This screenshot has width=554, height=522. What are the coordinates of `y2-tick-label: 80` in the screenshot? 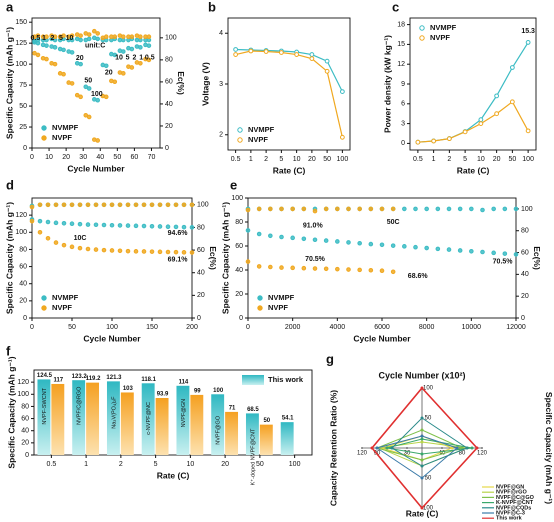 It's located at (201, 227).